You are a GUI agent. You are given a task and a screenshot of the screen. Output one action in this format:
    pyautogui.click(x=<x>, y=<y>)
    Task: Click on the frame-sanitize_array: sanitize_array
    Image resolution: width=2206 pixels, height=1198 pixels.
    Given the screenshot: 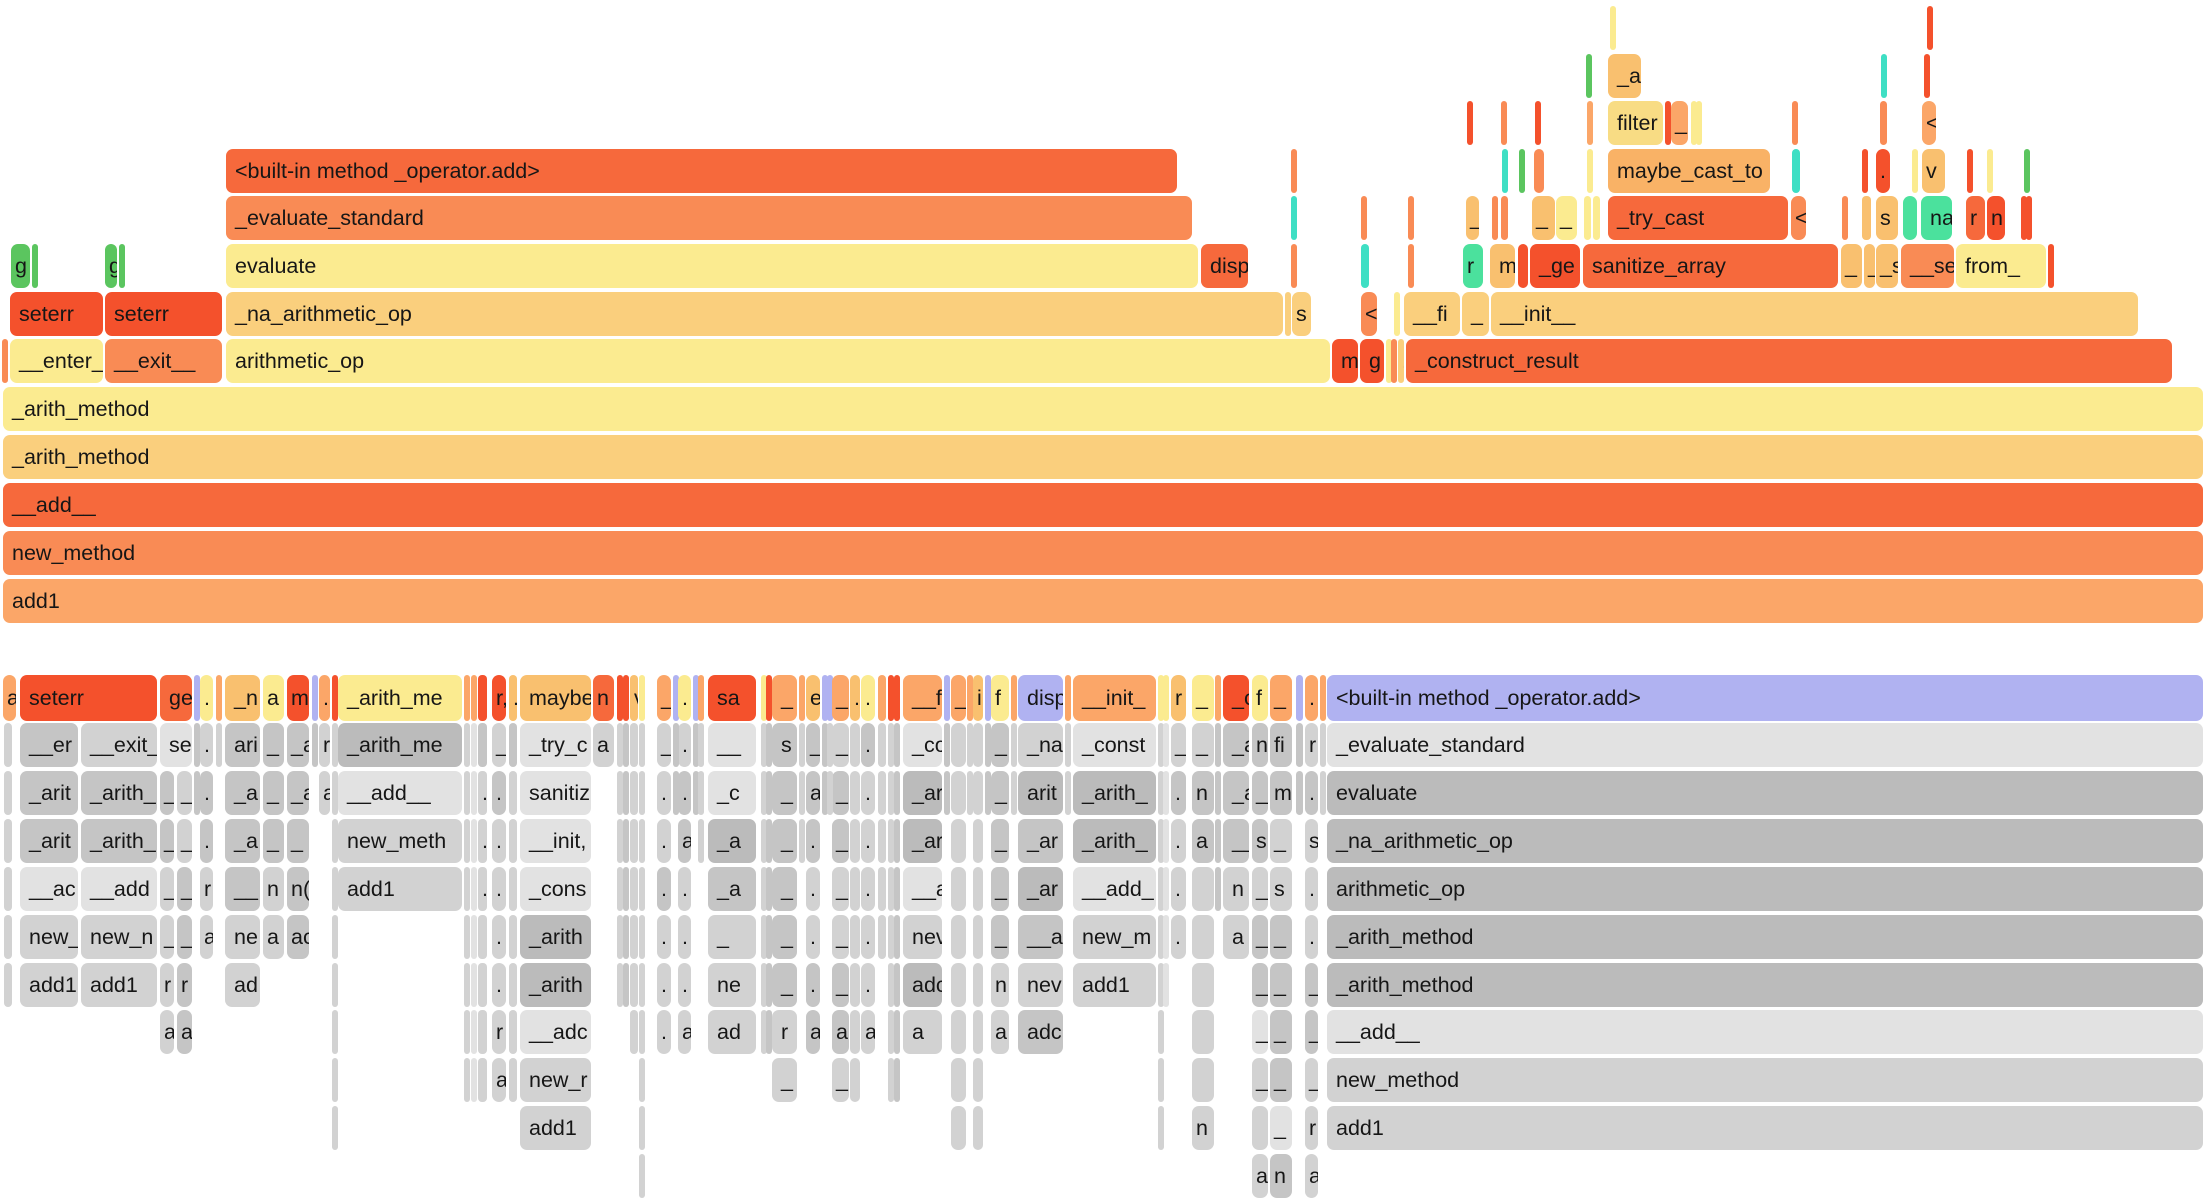 What is the action you would take?
    pyautogui.click(x=1710, y=266)
    